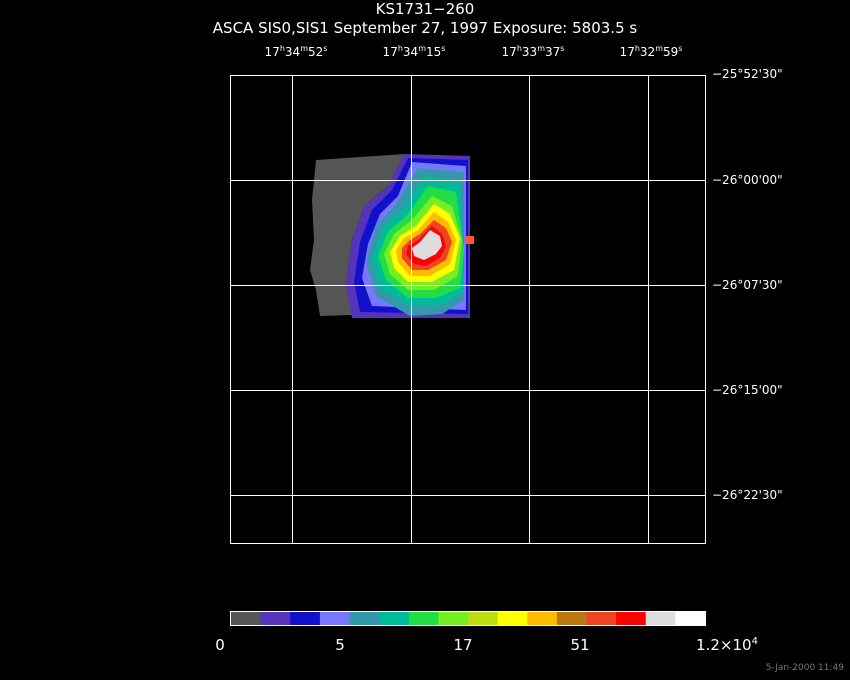 The width and height of the screenshot is (850, 680). Describe the element at coordinates (747, 285) in the screenshot. I see `dec-tick-label: −26°07'30"` at that location.